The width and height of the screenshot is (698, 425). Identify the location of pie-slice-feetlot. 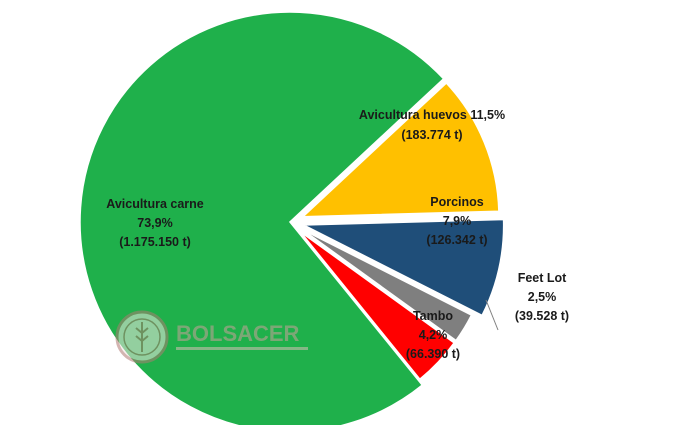
(387, 285).